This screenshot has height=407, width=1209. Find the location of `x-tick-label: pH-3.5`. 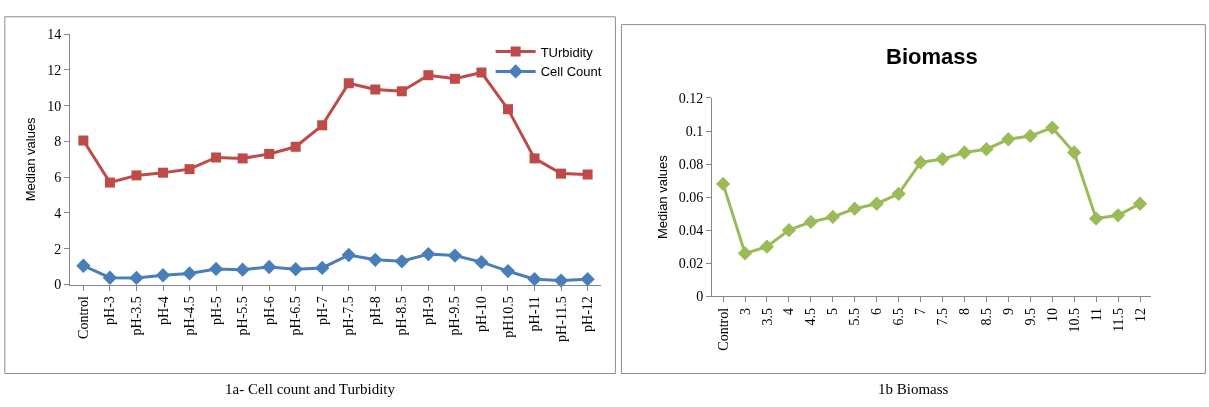

x-tick-label: pH-3.5 is located at coordinates (137, 316).